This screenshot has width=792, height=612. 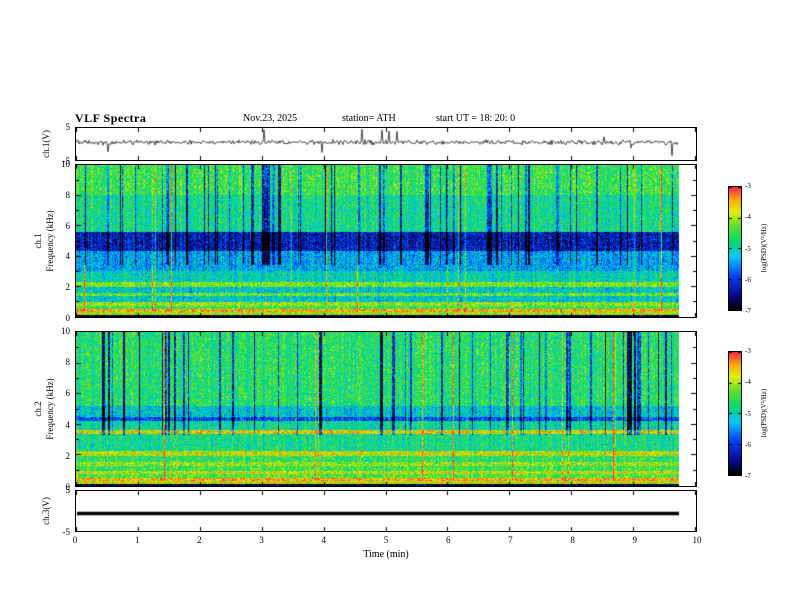 What do you see at coordinates (60, 409) in the screenshot?
I see `ch2-spec-y-ticks: 10 8 6 4 2 0` at bounding box center [60, 409].